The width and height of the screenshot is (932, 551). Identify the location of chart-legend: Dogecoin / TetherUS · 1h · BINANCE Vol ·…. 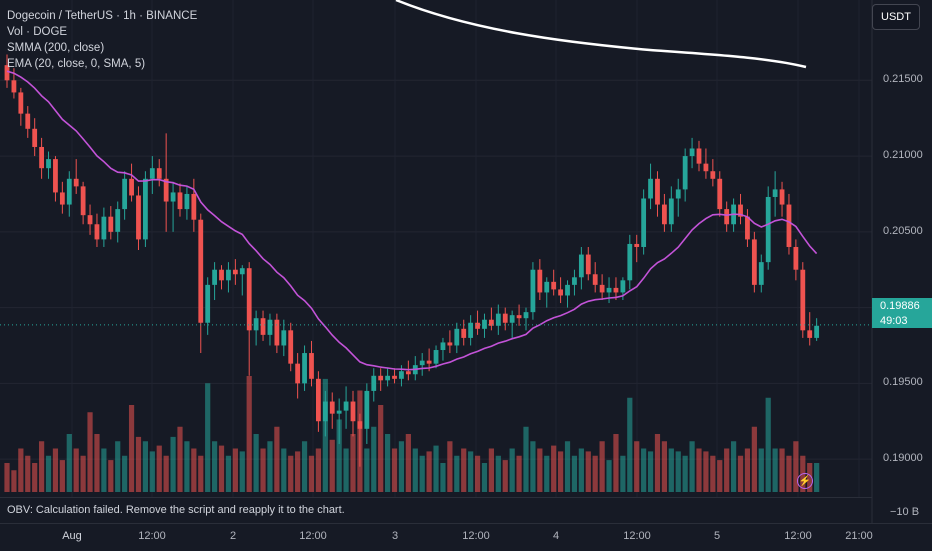
(102, 40).